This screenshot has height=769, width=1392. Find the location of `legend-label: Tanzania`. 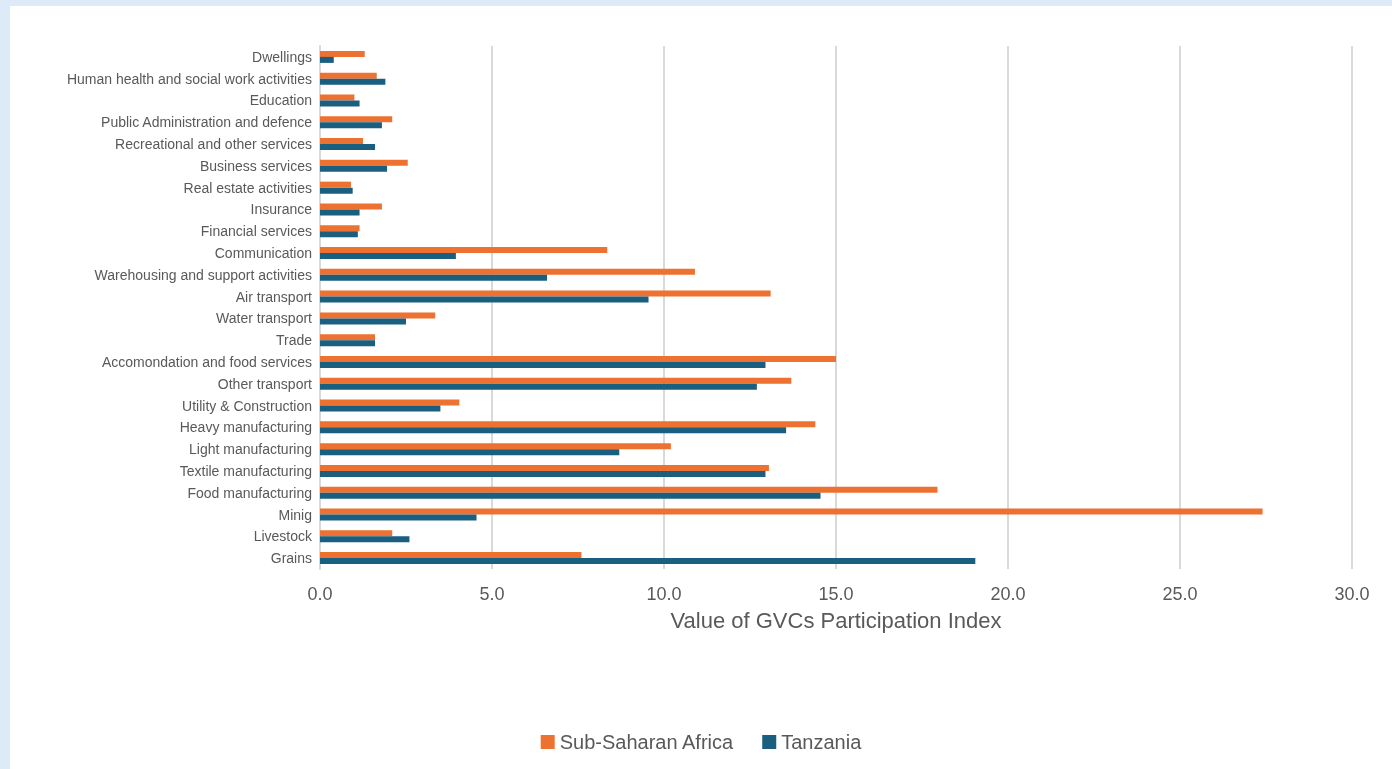

legend-label: Tanzania is located at coordinates (822, 742).